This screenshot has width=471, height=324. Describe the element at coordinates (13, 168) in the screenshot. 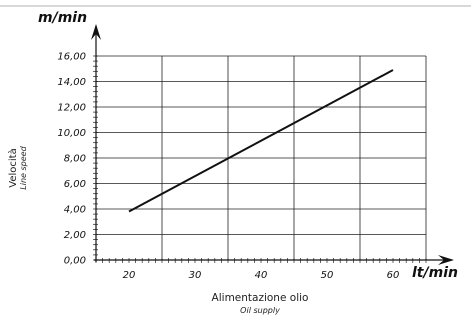

I see `y-axis-label: Velocità` at that location.